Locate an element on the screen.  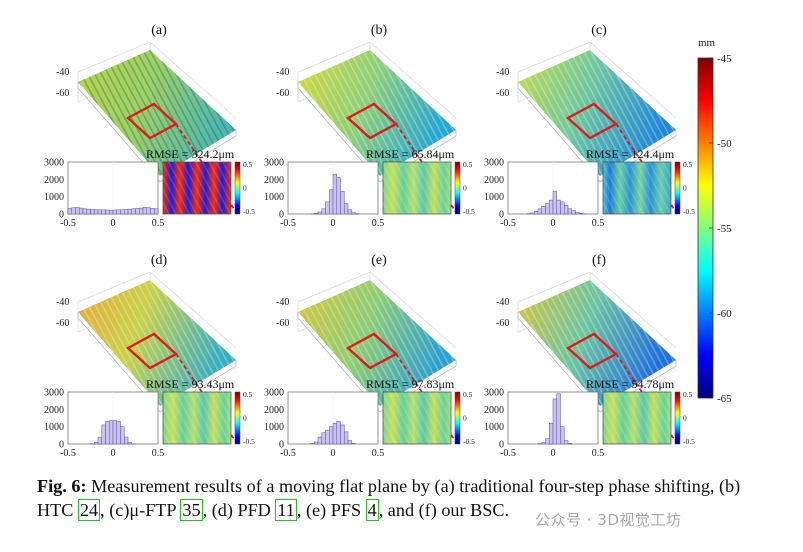
citation-link: 11 is located at coordinates (286, 510).